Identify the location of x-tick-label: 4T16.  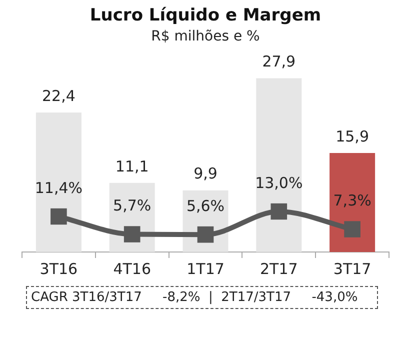
(132, 269).